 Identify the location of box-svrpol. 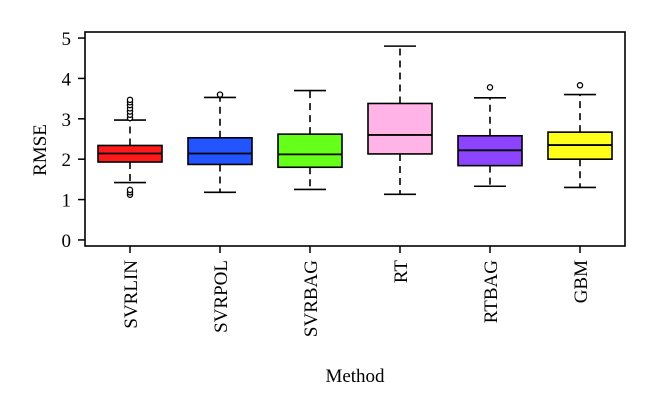
(220, 151).